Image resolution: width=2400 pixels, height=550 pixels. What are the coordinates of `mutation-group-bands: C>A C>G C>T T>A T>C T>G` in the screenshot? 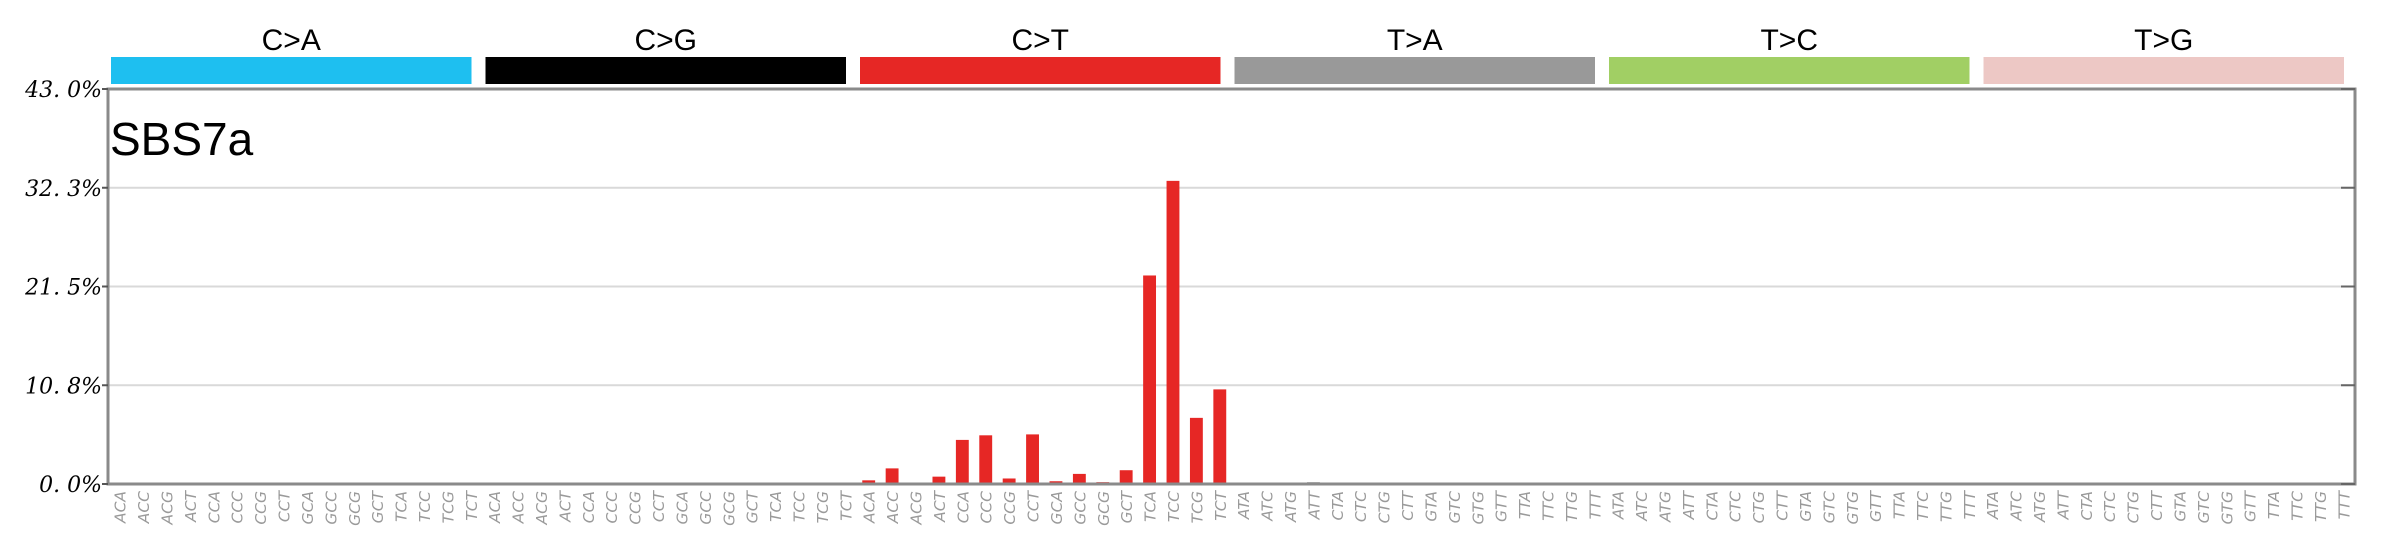 It's located at (1227, 54).